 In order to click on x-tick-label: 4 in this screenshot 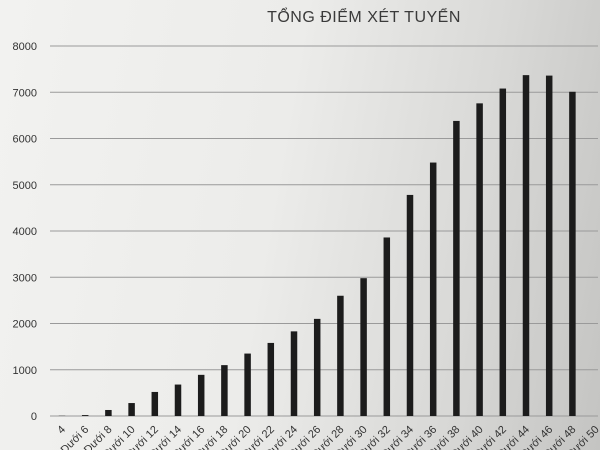, I will do `click(61, 430)`.